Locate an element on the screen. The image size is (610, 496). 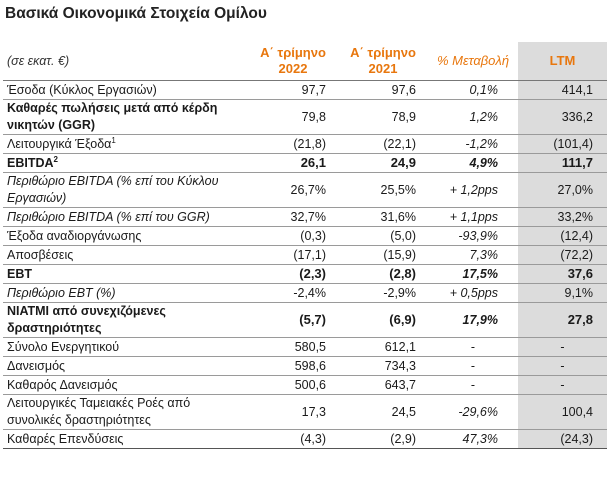
table-row: Αποσβέσεις (17,1) (15,9) 7,3% (72,2) is located at coordinates (305, 255).